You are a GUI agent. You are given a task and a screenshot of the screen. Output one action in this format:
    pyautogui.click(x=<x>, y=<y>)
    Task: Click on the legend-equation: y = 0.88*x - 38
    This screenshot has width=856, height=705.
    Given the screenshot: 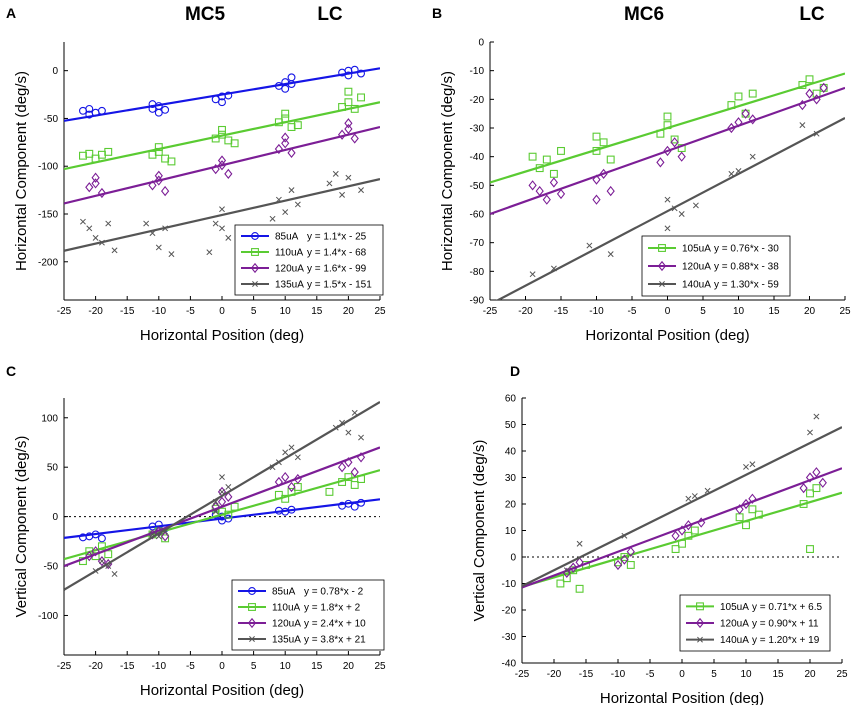 What is the action you would take?
    pyautogui.click(x=746, y=267)
    